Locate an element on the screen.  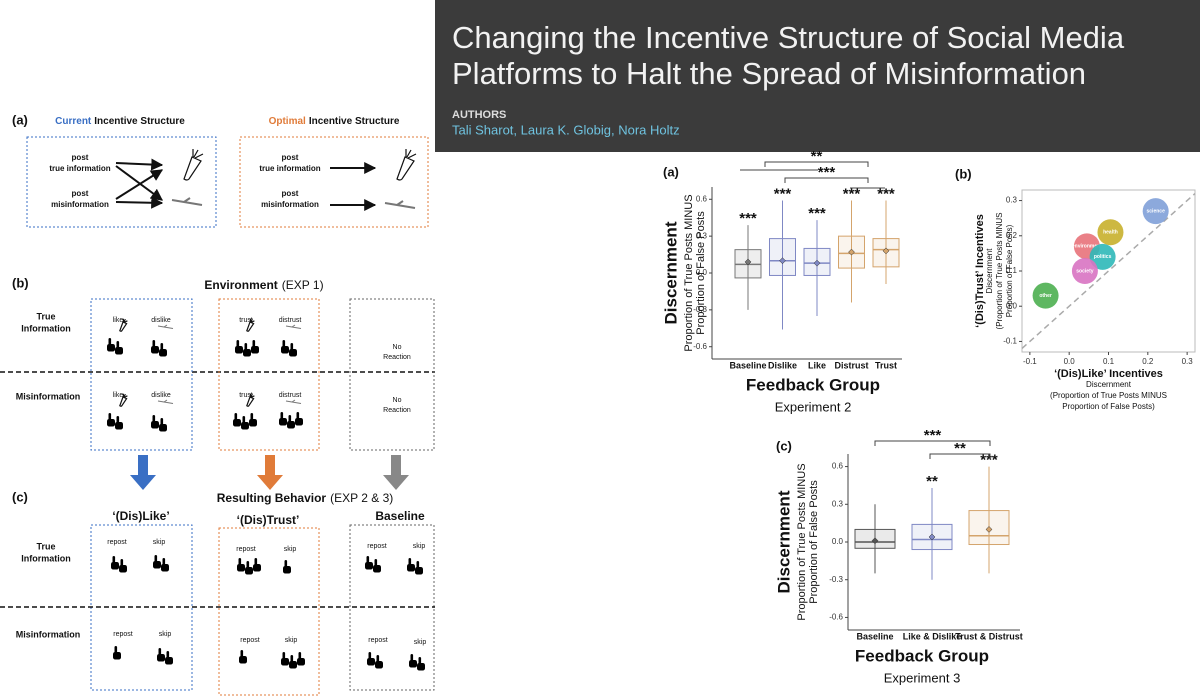
structure-title: Optimal Incentive Structure is located at coordinates (334, 121).